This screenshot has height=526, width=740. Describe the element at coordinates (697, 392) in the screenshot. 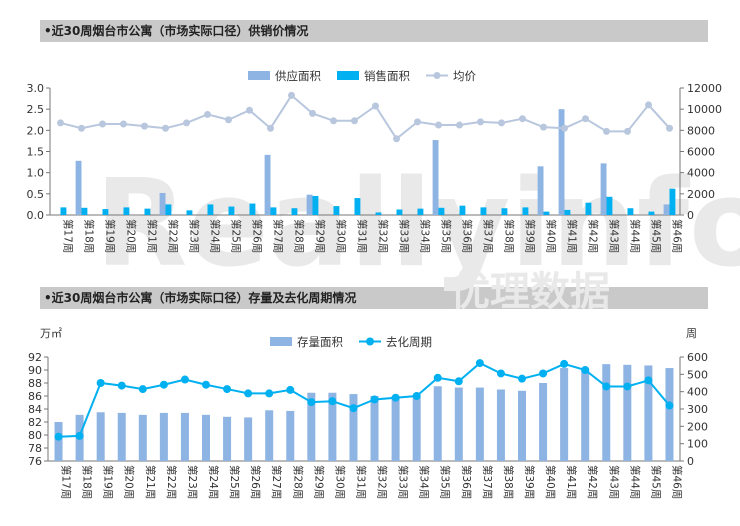

I see `y-right-tick-label: 400` at that location.